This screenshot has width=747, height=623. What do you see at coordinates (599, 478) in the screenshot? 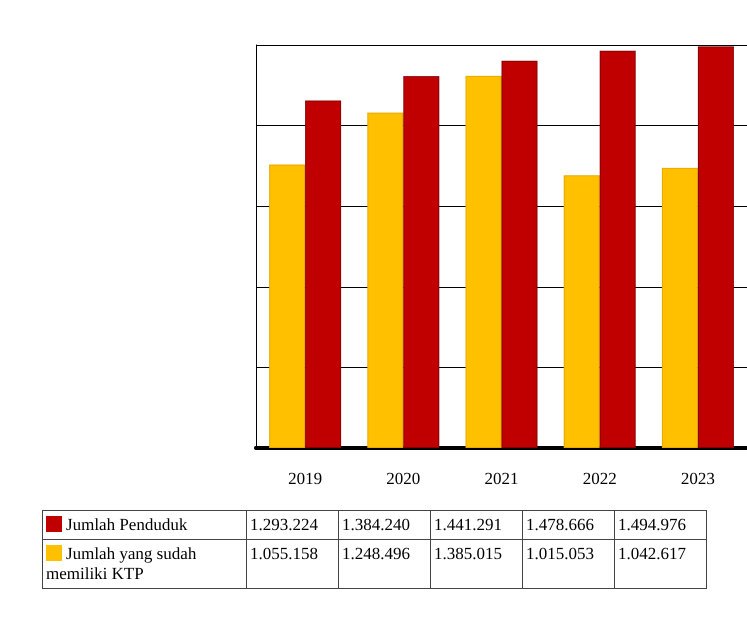
I see `x-tick-label: 2022` at bounding box center [599, 478].